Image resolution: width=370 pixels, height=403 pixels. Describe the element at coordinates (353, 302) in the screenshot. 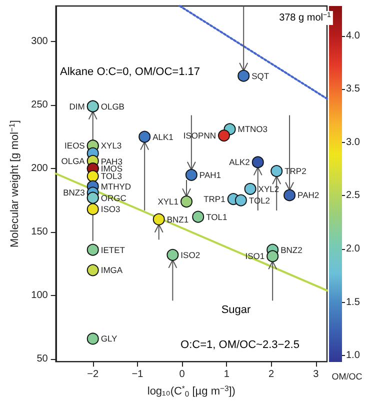

I see `color-bar-label: 1.5` at that location.